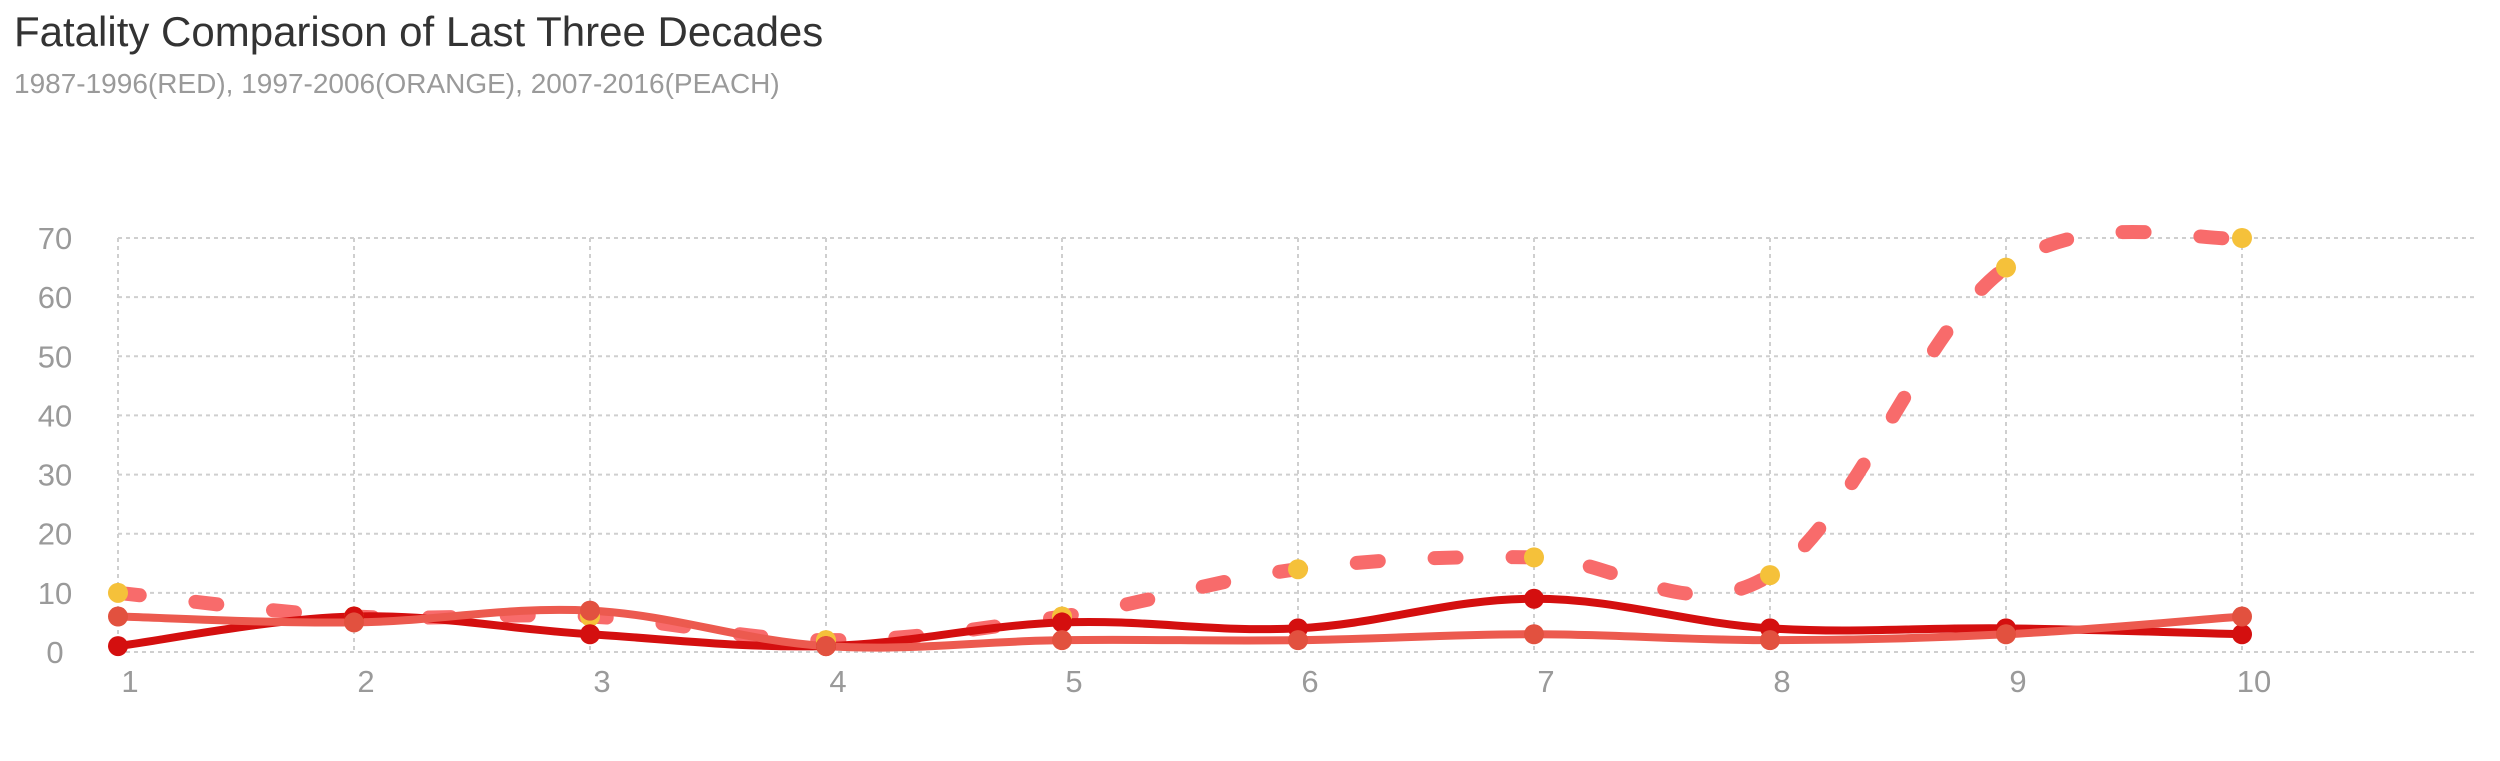 This screenshot has width=2500, height=761. I want to click on x-tick-label: 8, so click(1781, 681).